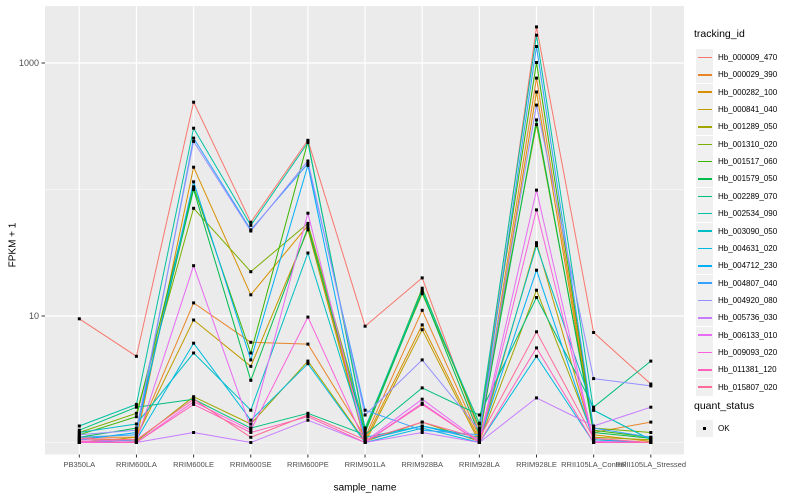 The width and height of the screenshot is (800, 500). I want to click on legend-item-label: Hb_004631_020, so click(748, 248).